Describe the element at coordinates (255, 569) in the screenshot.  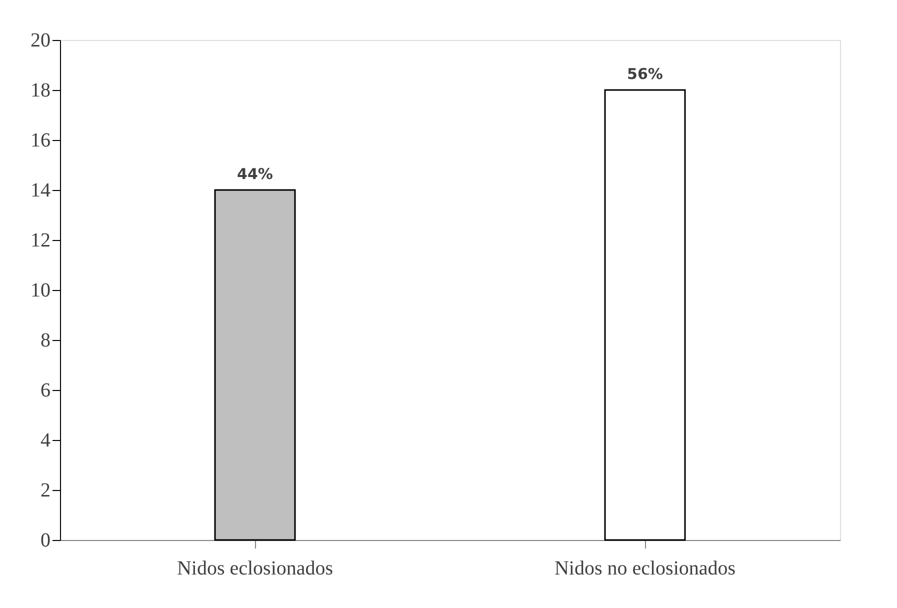
I see `x-tick-label: Nidos eclosionados` at that location.